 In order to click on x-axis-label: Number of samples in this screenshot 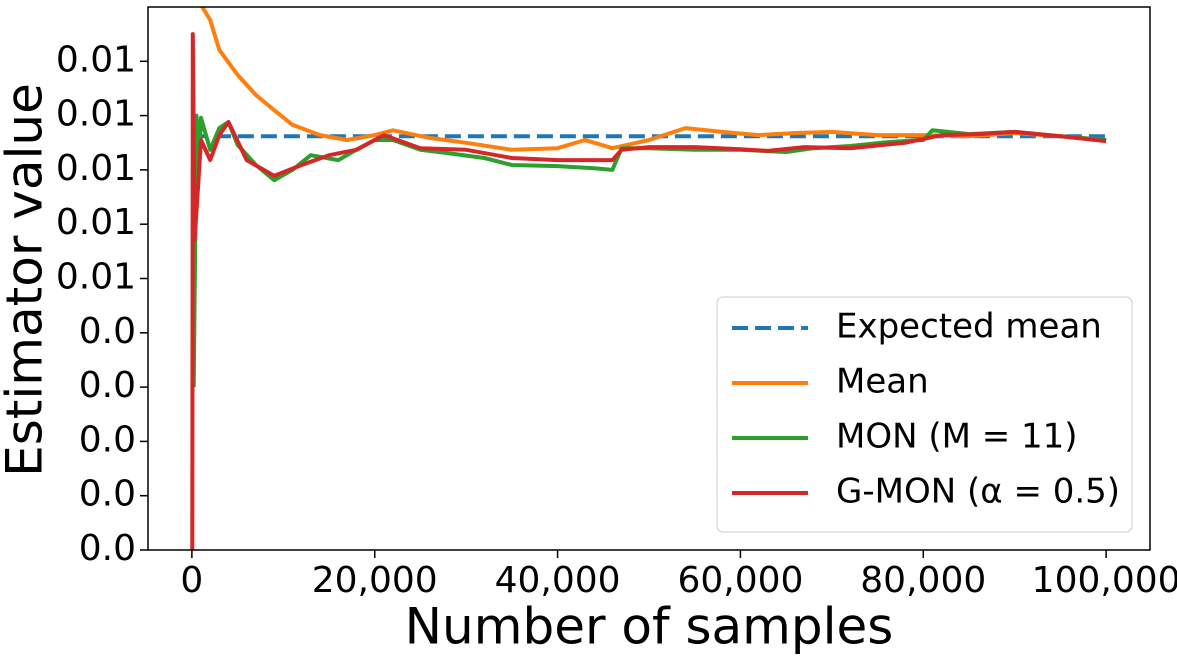, I will do `click(649, 627)`.